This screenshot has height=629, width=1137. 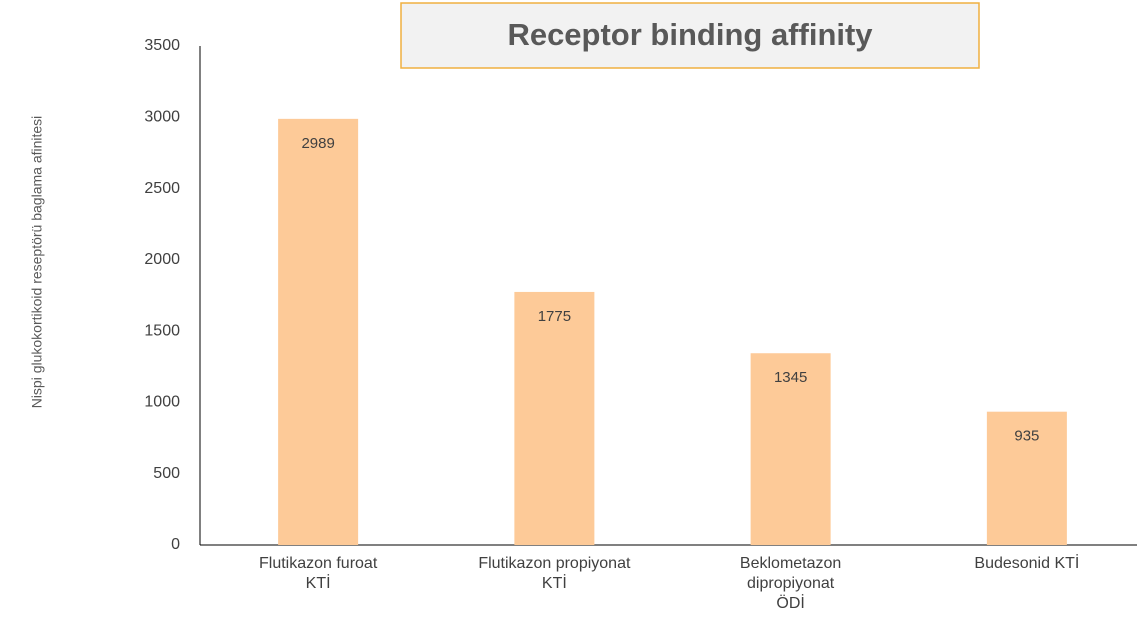 What do you see at coordinates (790, 377) in the screenshot?
I see `data-label: 1345` at bounding box center [790, 377].